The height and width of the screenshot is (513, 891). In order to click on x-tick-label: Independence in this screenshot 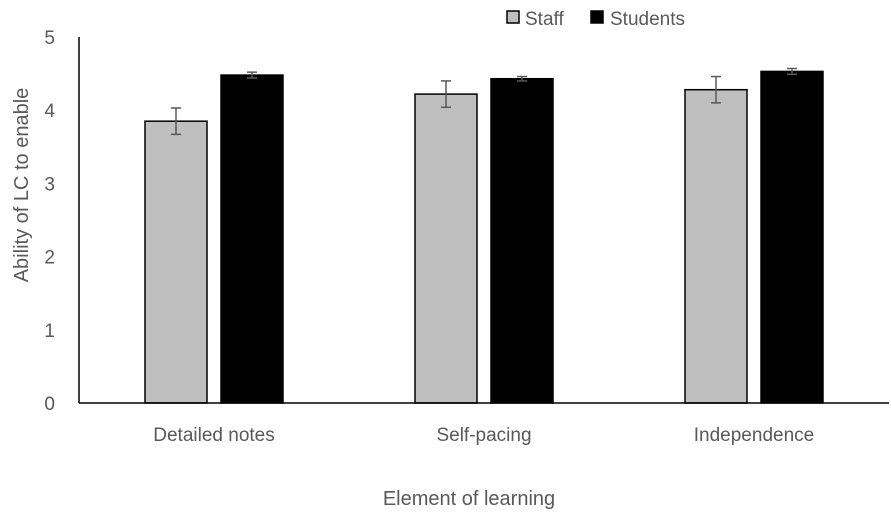, I will do `click(754, 435)`.